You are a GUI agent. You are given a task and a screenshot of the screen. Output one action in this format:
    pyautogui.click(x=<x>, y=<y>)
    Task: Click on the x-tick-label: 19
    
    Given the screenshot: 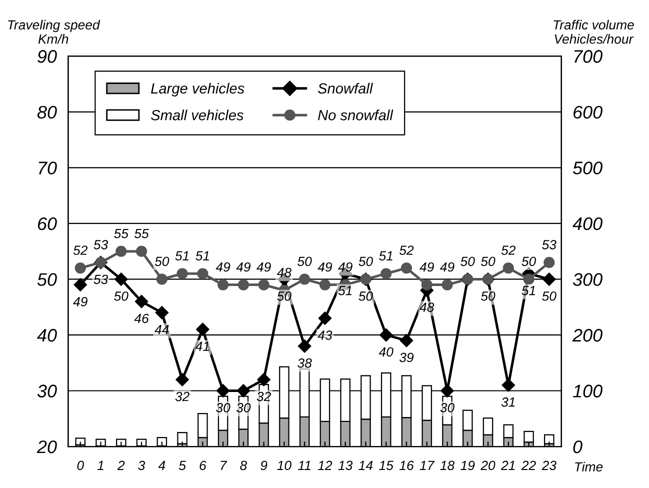 What is the action you would take?
    pyautogui.click(x=467, y=465)
    